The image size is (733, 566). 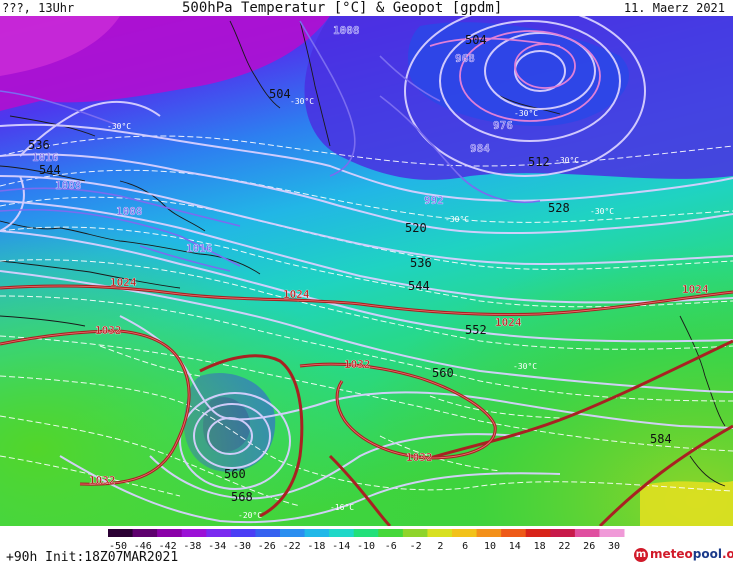 What do you see at coordinates (674, 8) in the screenshot?
I see `forecast-date: 11. Maerz 2021` at bounding box center [674, 8].